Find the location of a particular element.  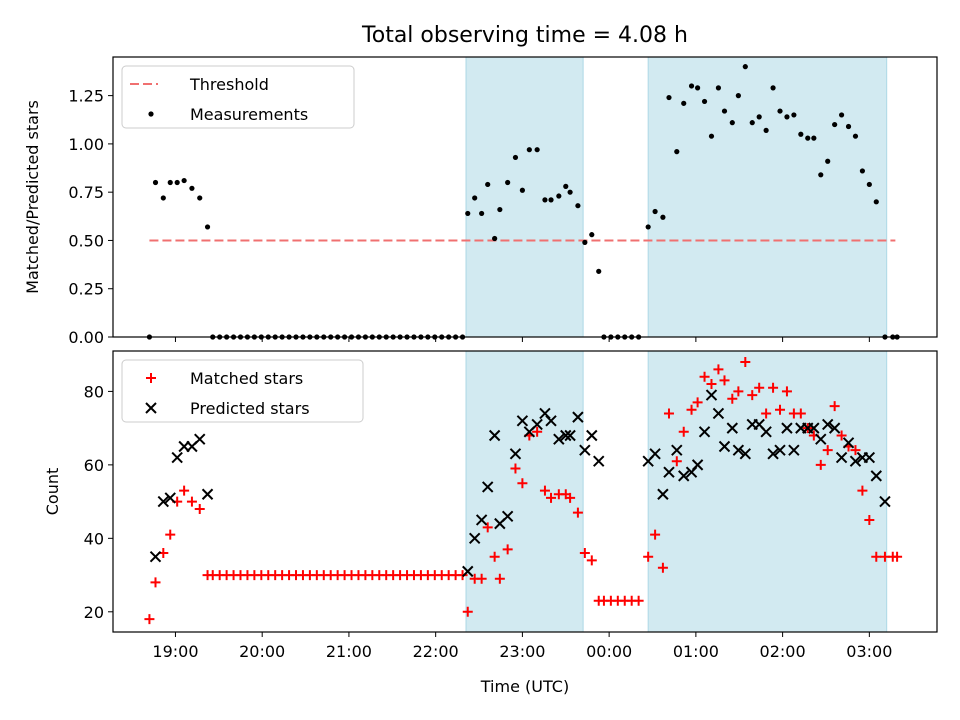

legend-predicted-swatch is located at coordinates (151, 408).